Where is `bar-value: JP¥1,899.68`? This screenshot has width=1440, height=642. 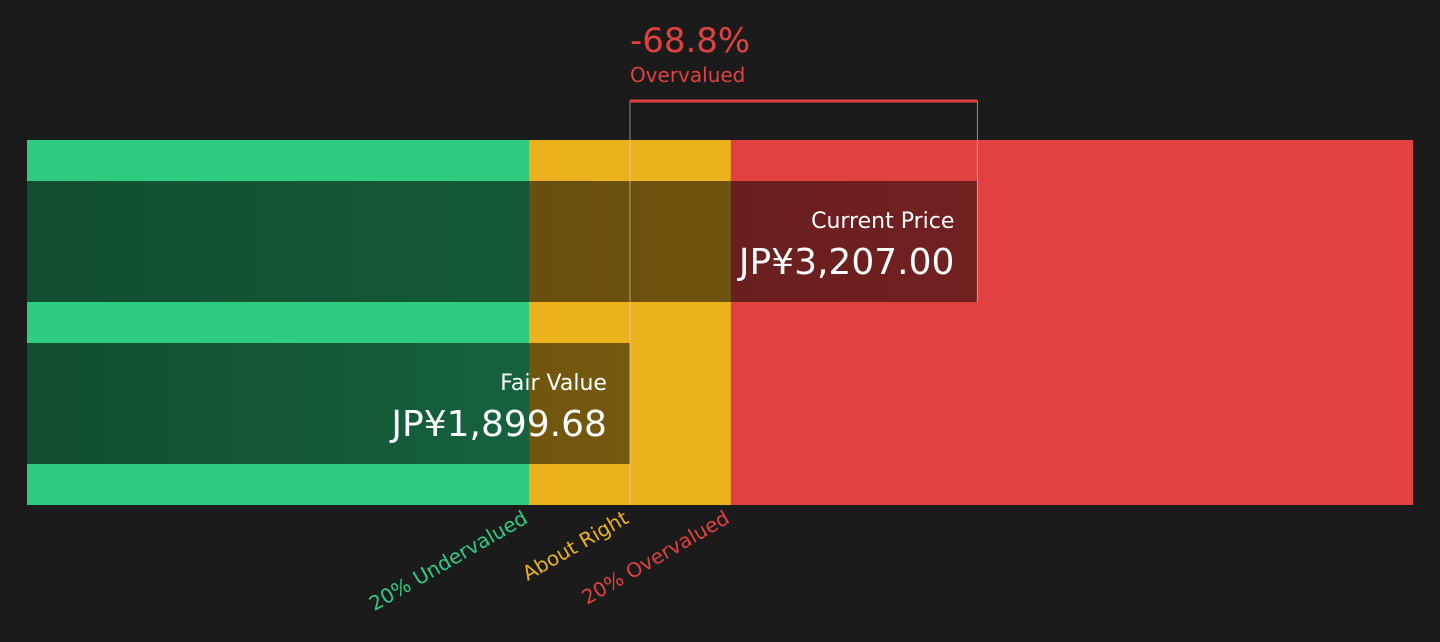
bar-value: JP¥1,899.68 is located at coordinates (498, 424).